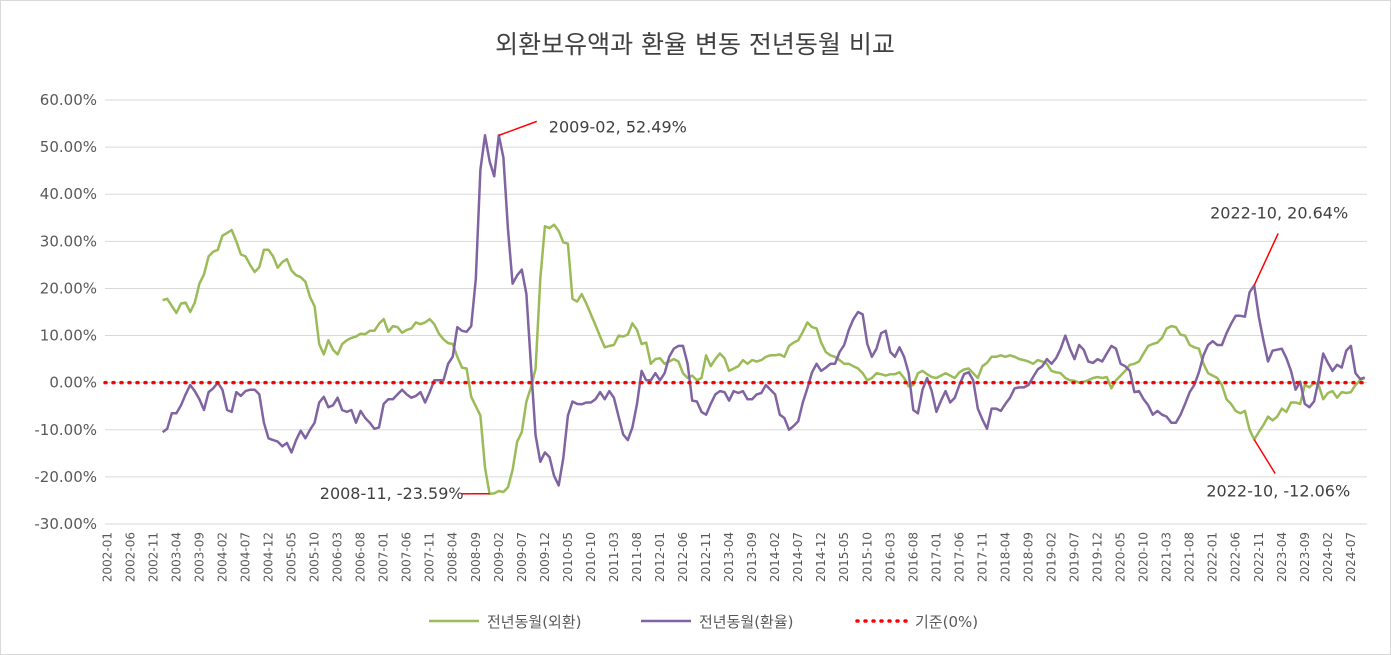 The width and height of the screenshot is (1391, 655). Describe the element at coordinates (1305, 557) in the screenshot. I see `x-tick-label: 2023-09` at that location.